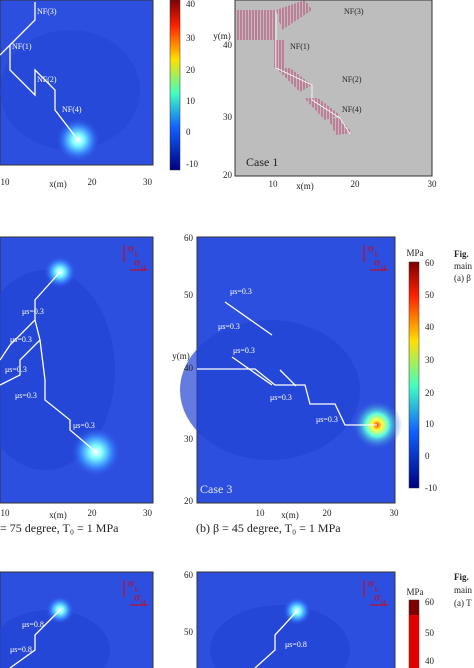 Image resolution: width=474 pixels, height=668 pixels. What do you see at coordinates (420, 627) in the screenshot?
I see `colorbar-bottom: MPa 60 50 40` at bounding box center [420, 627].